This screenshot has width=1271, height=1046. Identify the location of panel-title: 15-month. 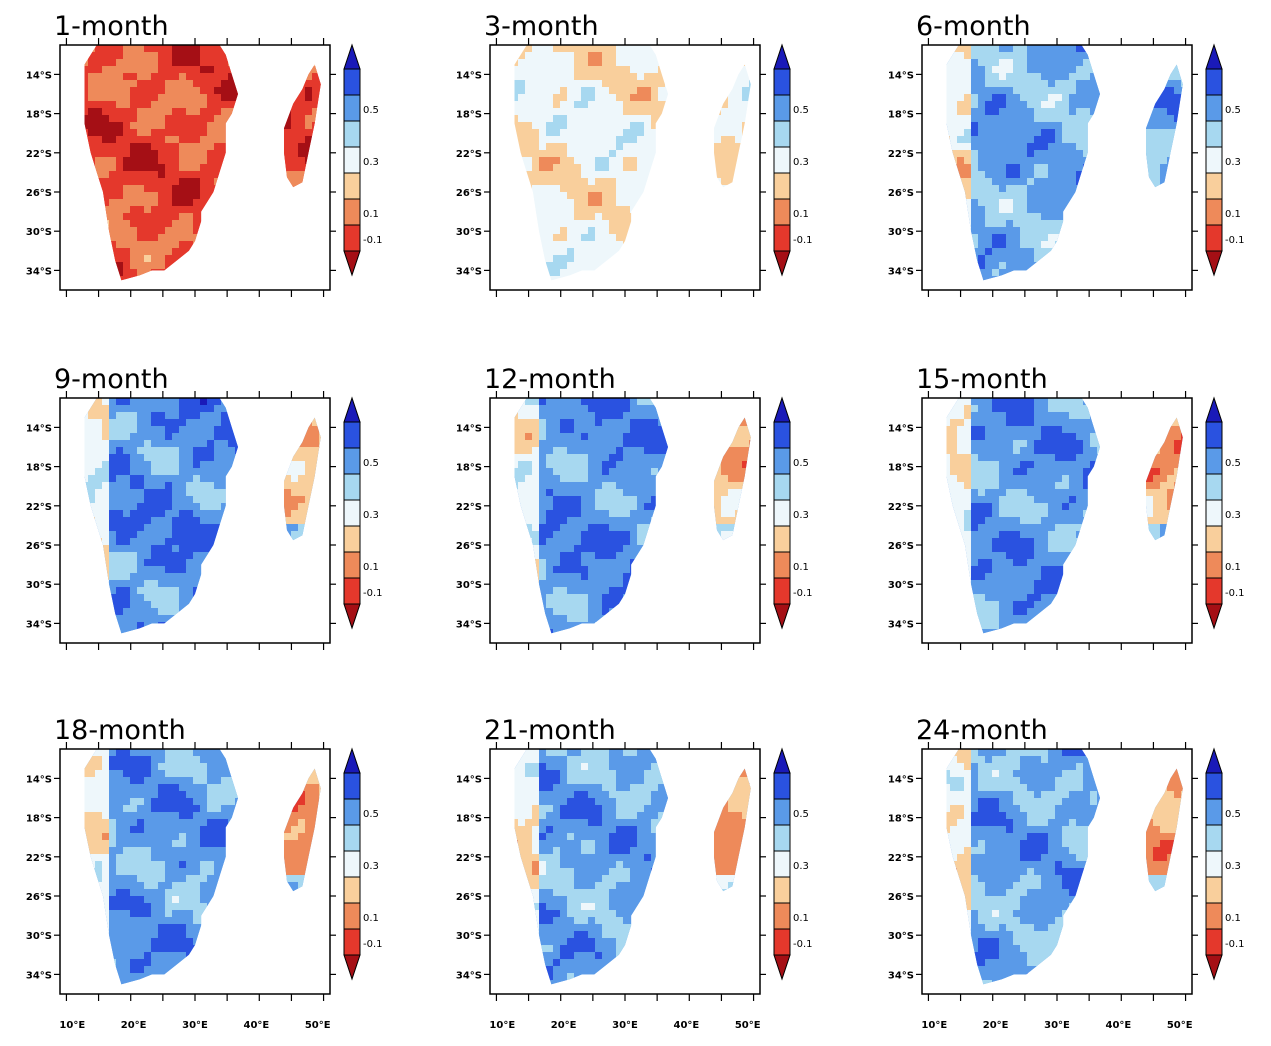
(982, 379).